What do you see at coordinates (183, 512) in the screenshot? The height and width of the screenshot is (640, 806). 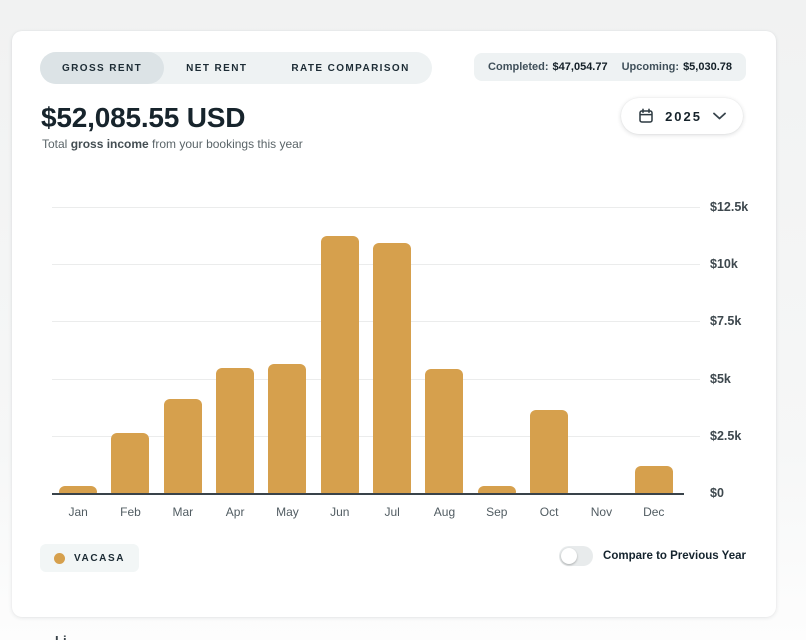 I see `x-tick-label-mar: Mar` at bounding box center [183, 512].